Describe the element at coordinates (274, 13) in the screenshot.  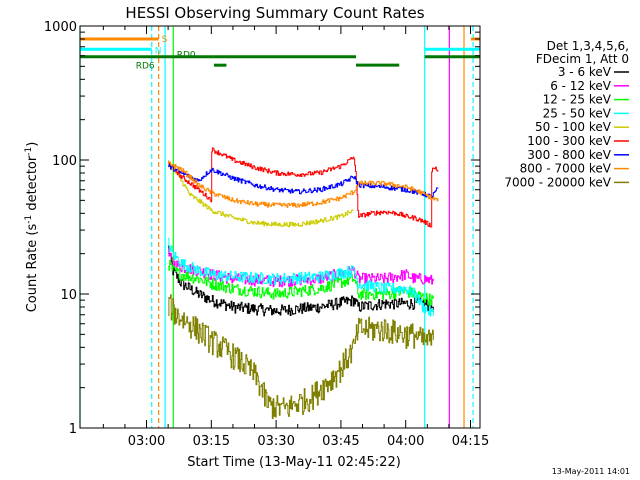
I see `chart-title: HESSI Observing Summary Count Rates` at that location.